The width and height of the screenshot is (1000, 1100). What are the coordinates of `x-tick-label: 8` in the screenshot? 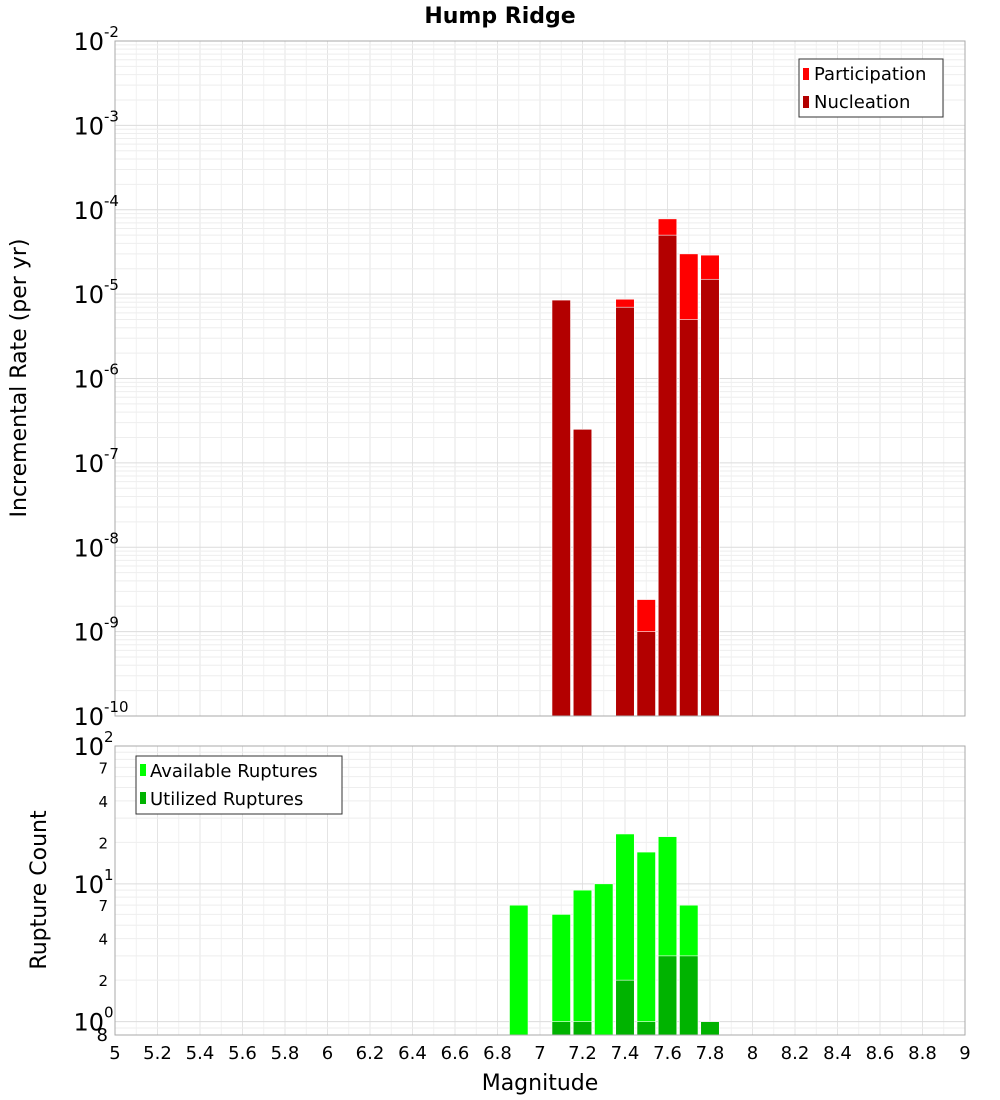 It's located at (752, 1053).